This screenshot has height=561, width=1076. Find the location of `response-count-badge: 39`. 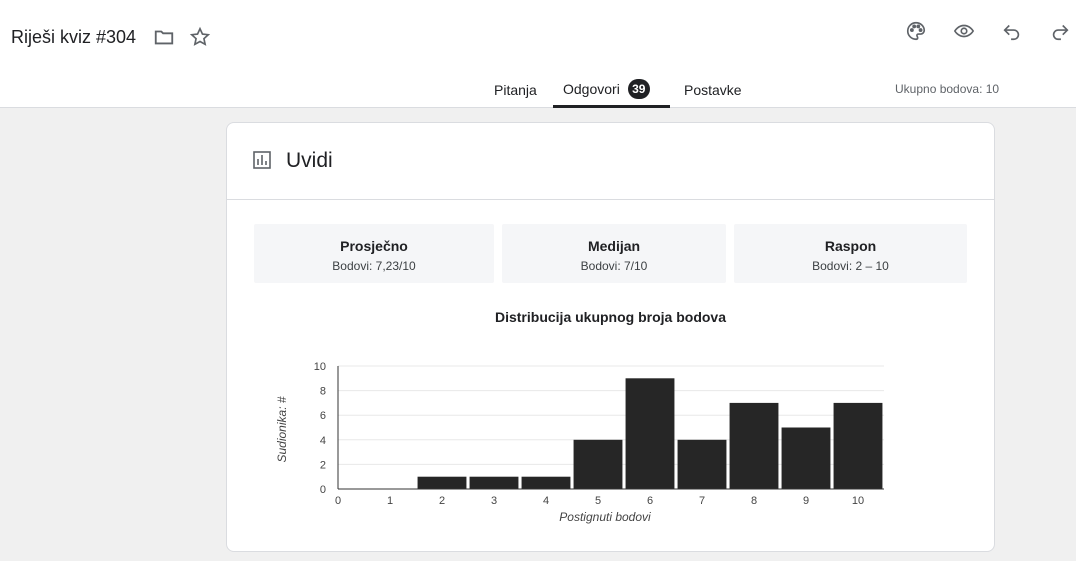

response-count-badge: 39 is located at coordinates (638, 88).